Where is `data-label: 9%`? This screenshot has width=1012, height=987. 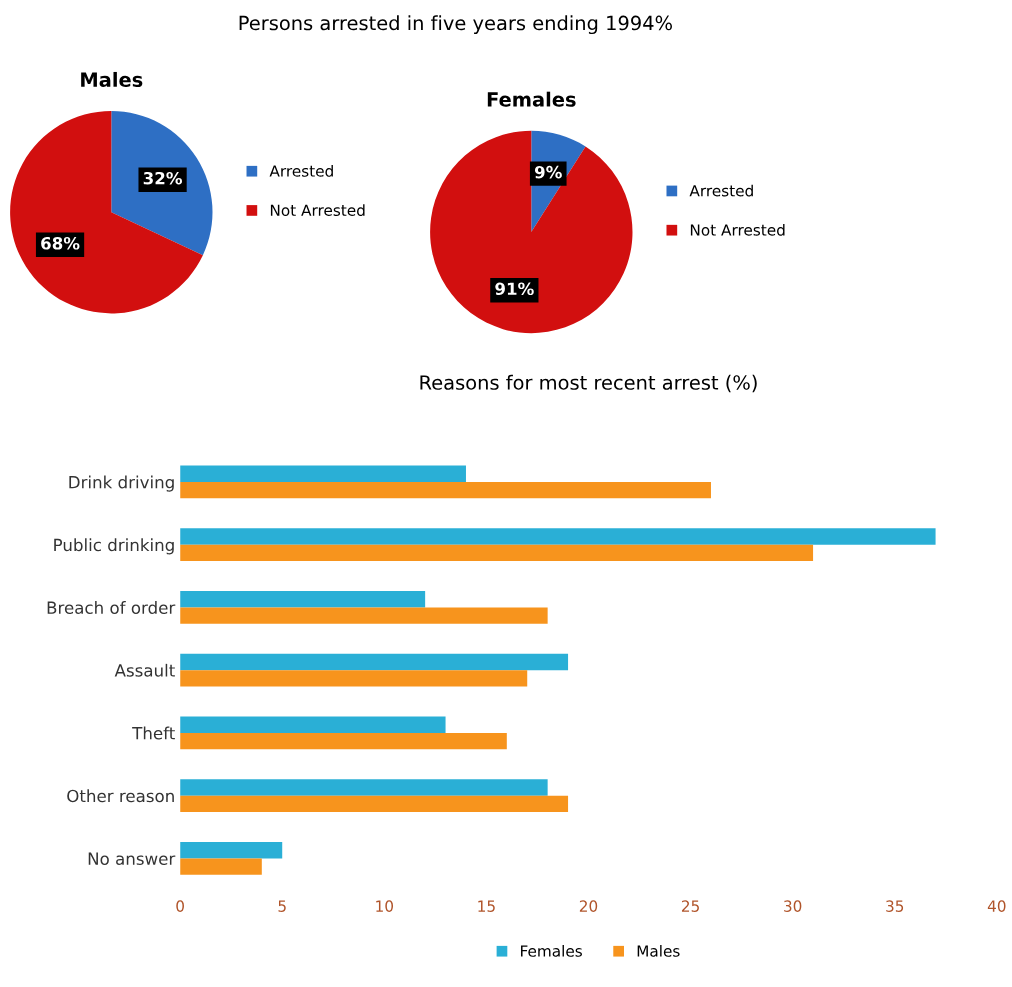
data-label: 9% is located at coordinates (548, 172).